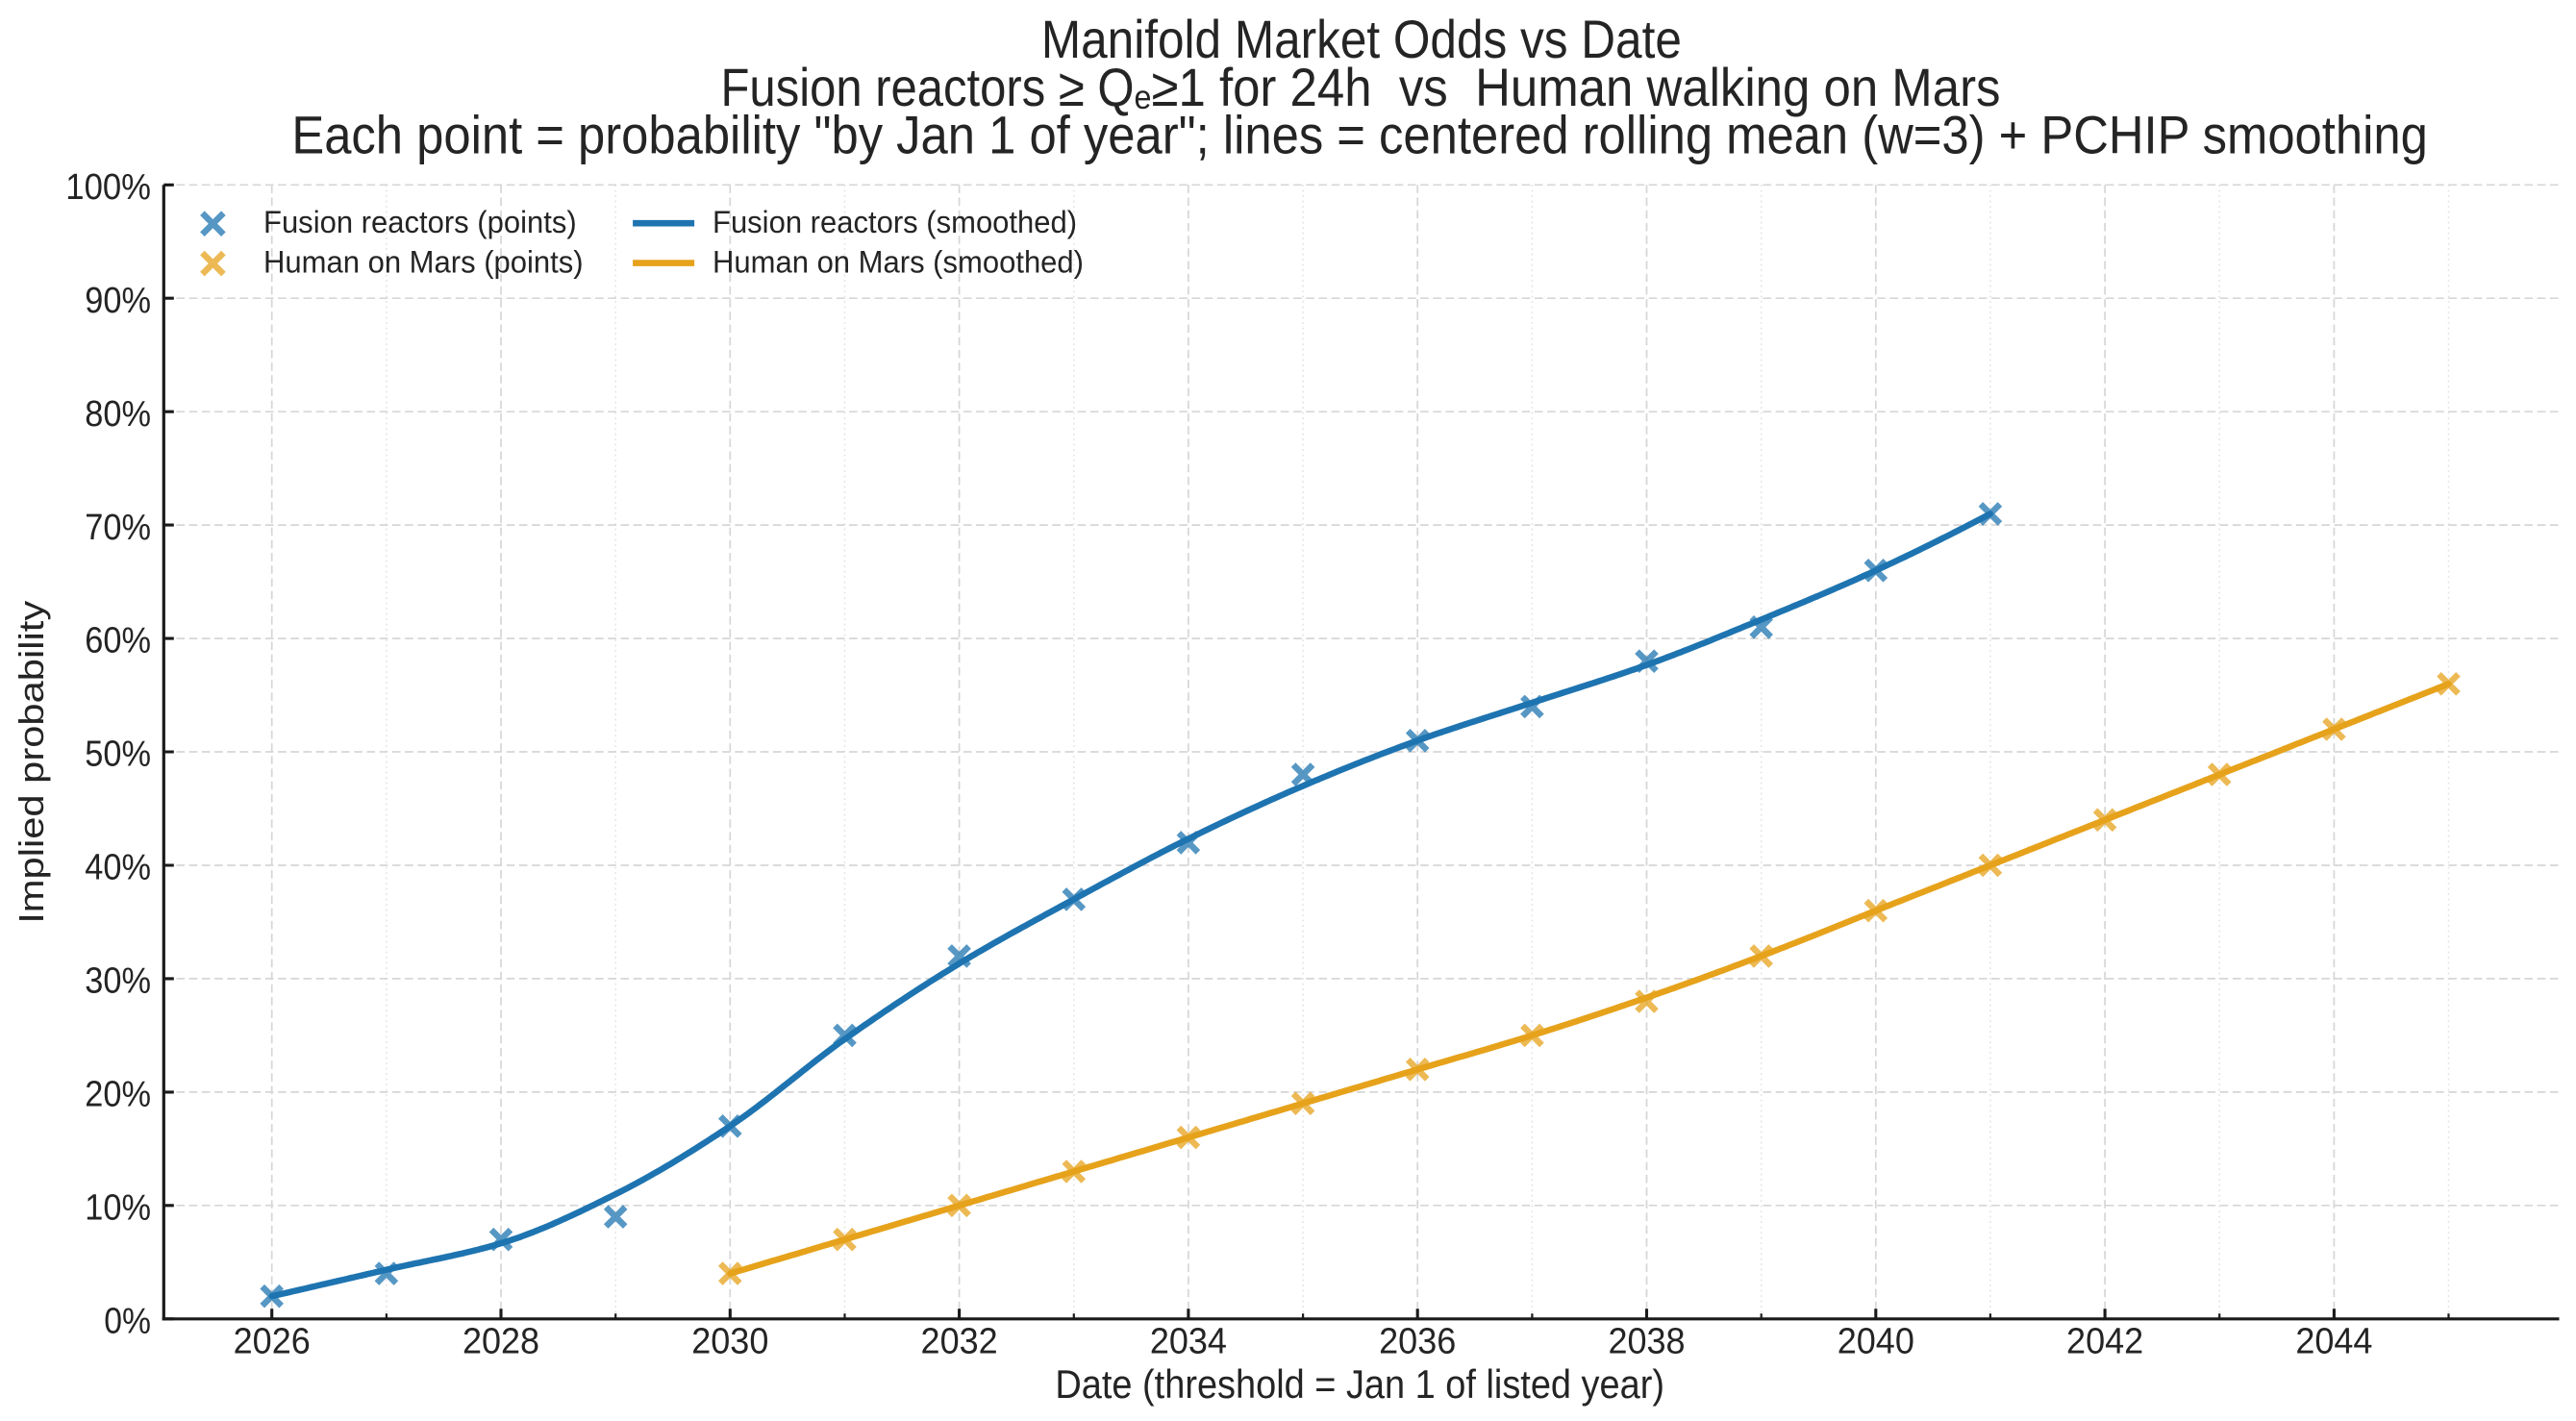 This screenshot has height=1421, width=2576. Describe the element at coordinates (118, 300) in the screenshot. I see `svg-text: 90%` at that location.